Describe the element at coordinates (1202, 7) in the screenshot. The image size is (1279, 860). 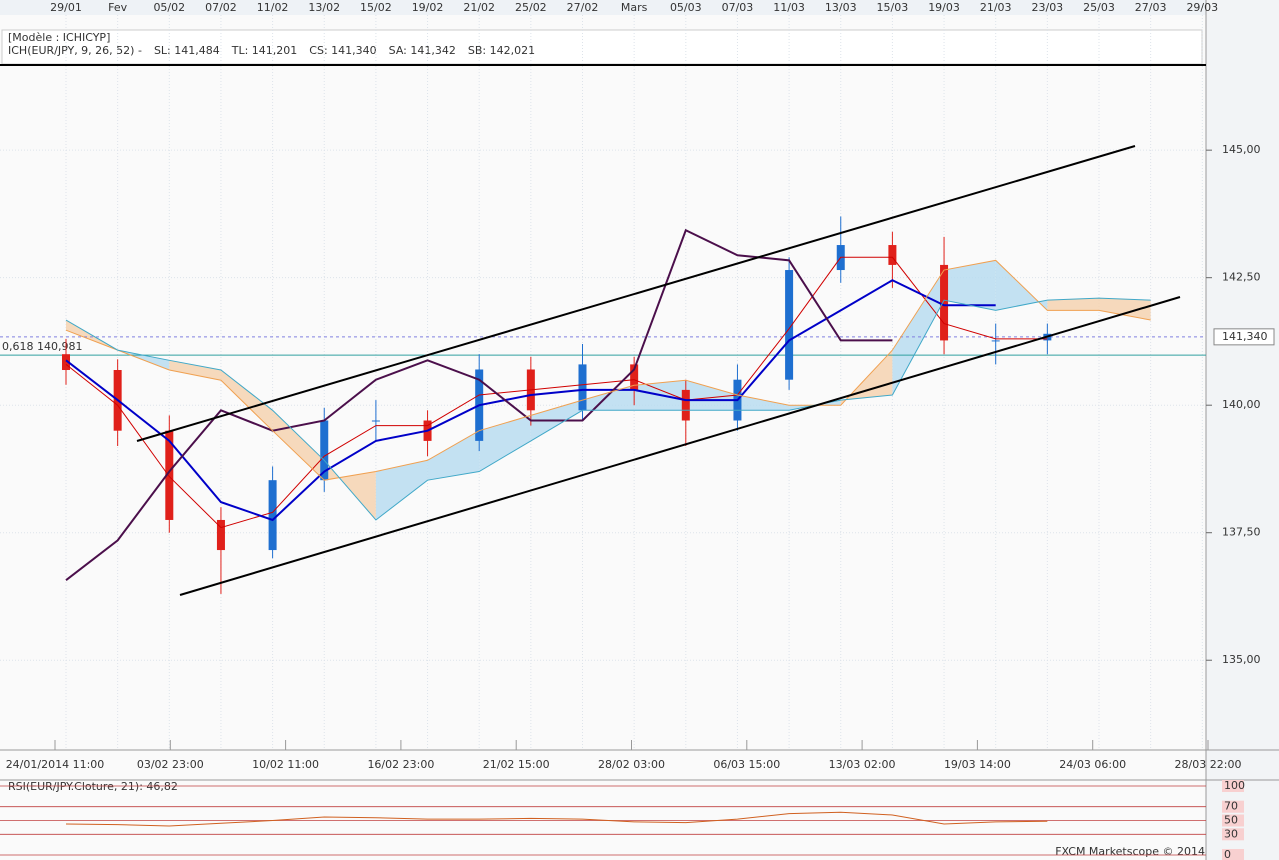
I see `x-tick-label: 29/03` at that location.